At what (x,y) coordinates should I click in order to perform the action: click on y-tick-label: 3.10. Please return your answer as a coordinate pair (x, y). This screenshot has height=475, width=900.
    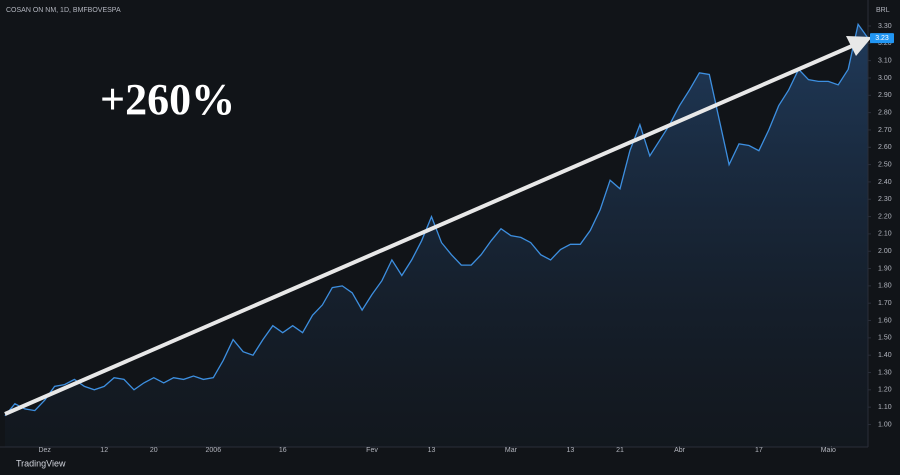
    Looking at the image, I should click on (885, 60).